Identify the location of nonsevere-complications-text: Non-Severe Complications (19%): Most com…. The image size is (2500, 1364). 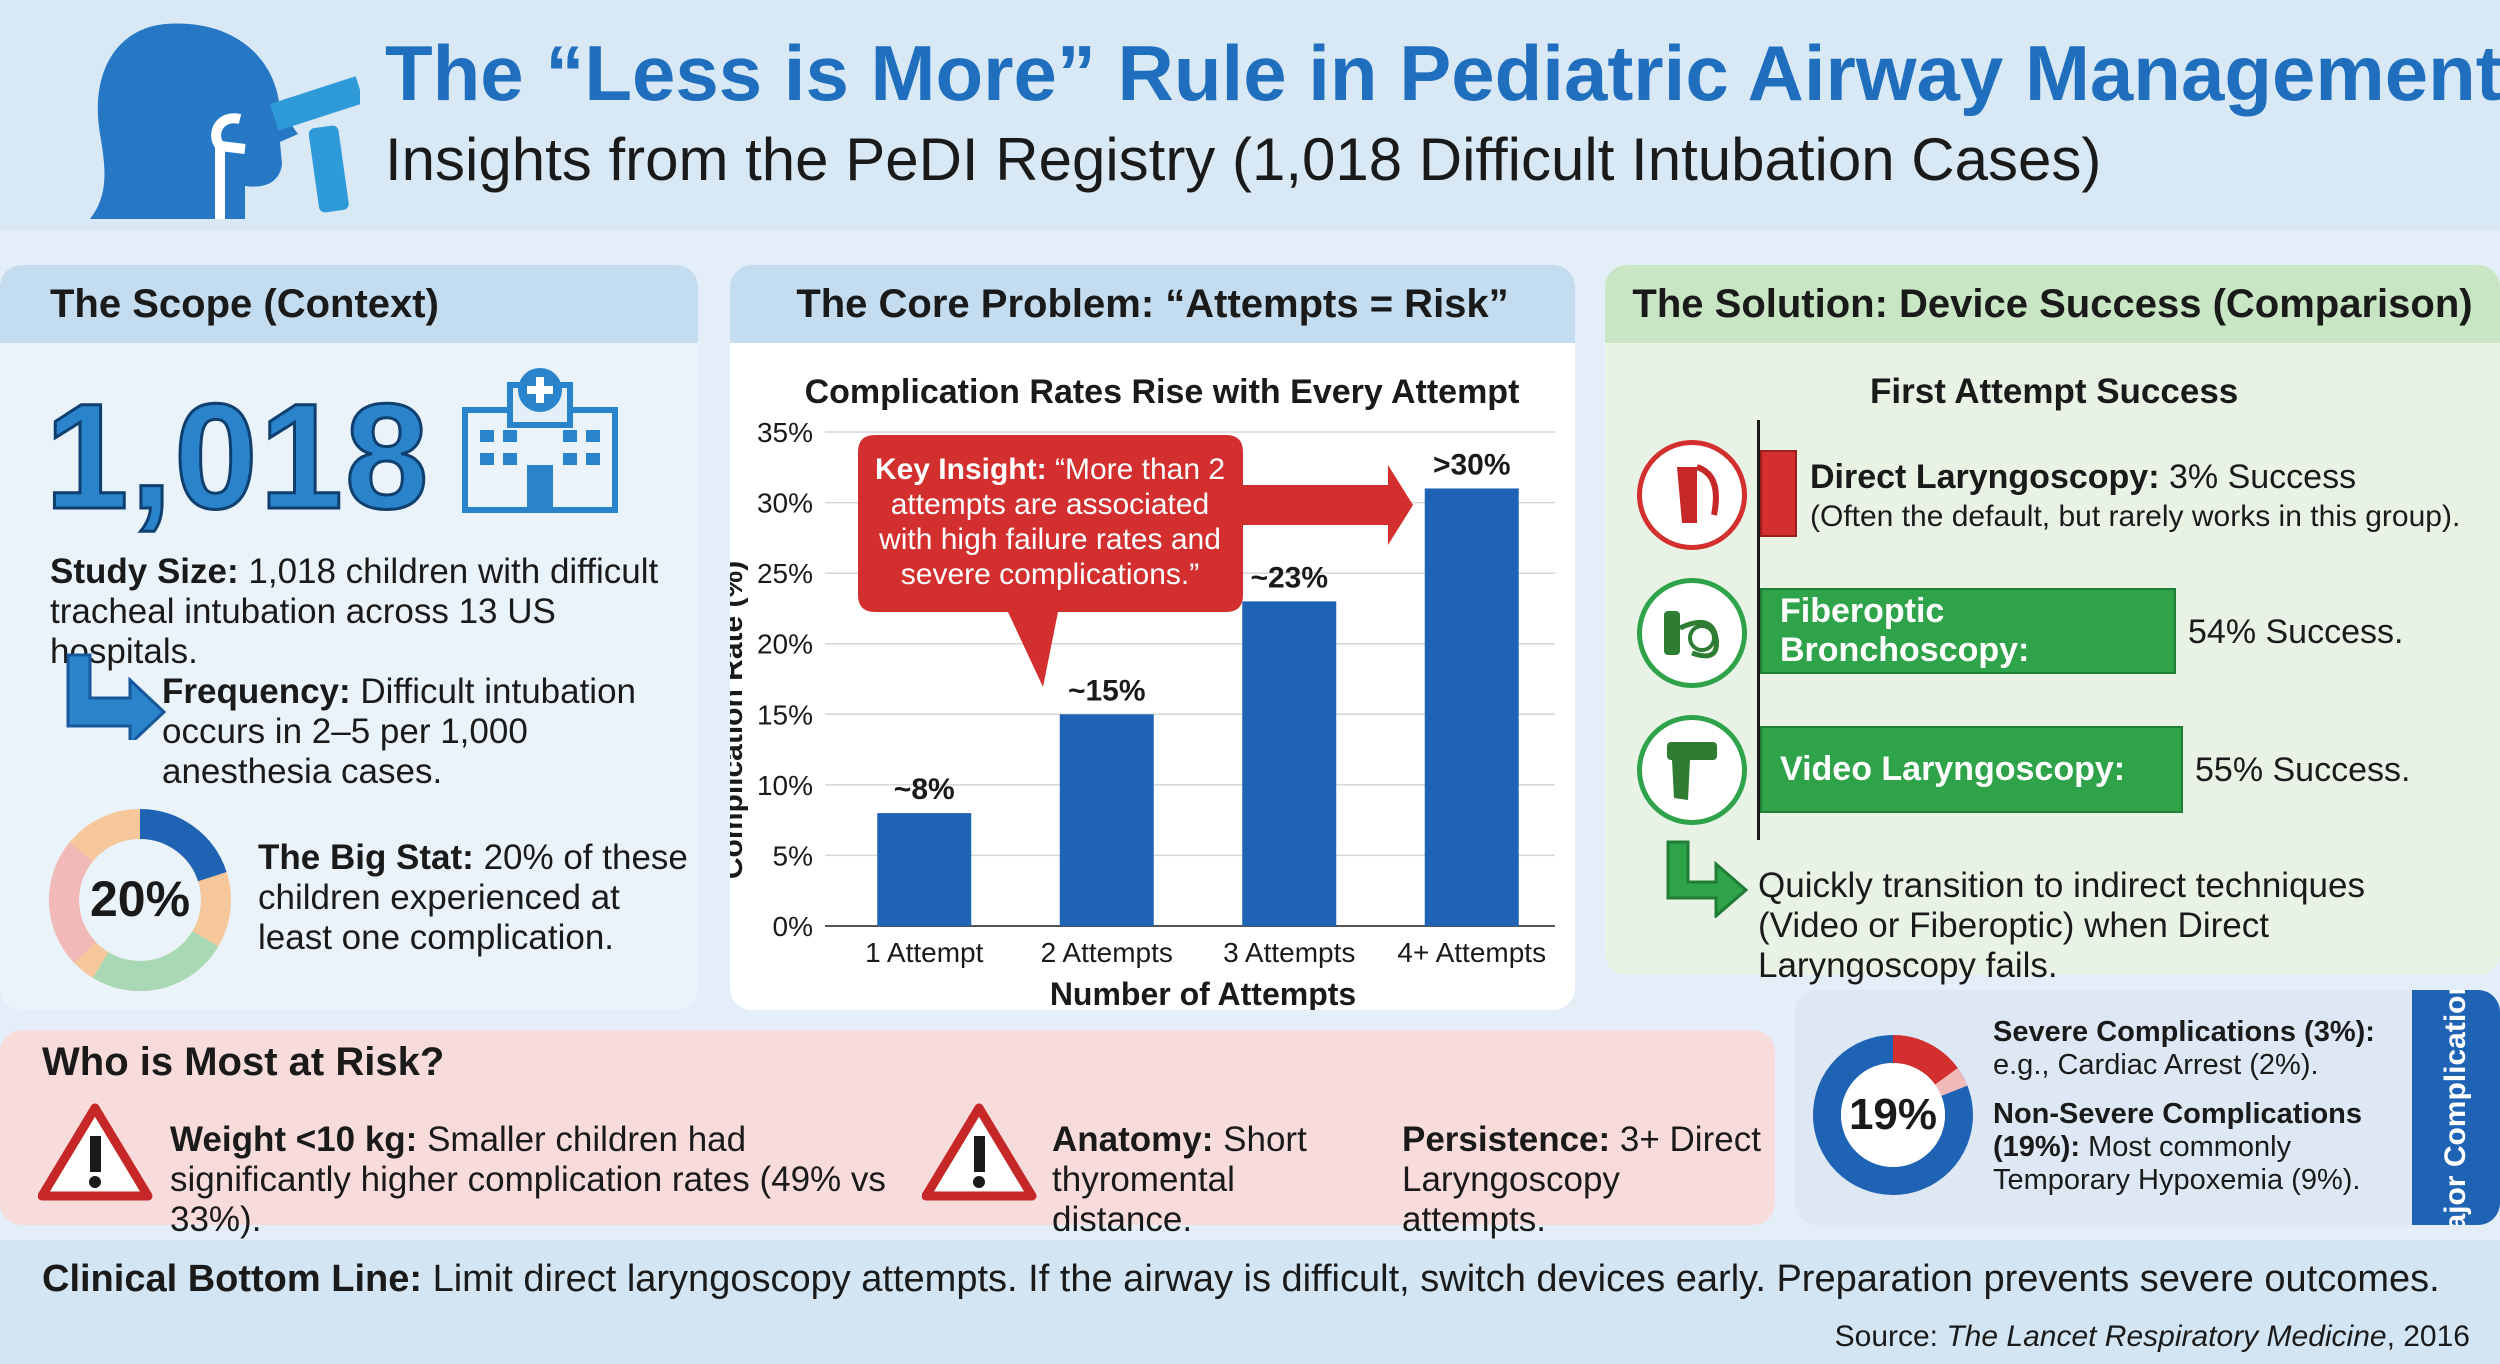
(2183, 1147).